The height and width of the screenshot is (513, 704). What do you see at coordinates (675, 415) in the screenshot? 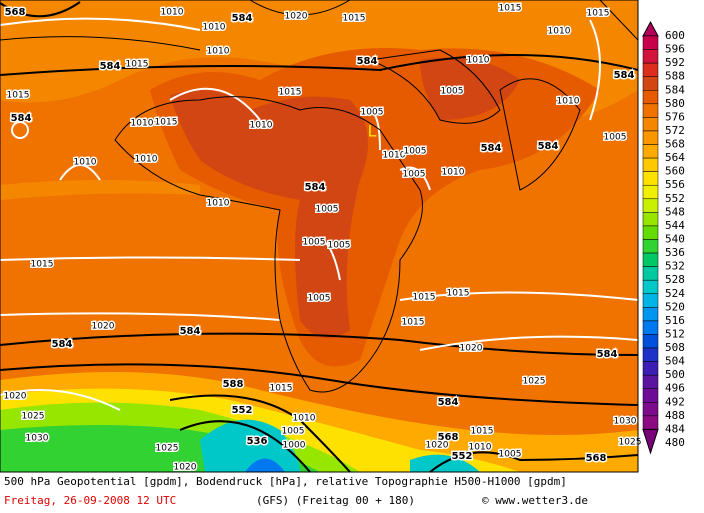
I see `colorbar-label: 488` at bounding box center [675, 415].